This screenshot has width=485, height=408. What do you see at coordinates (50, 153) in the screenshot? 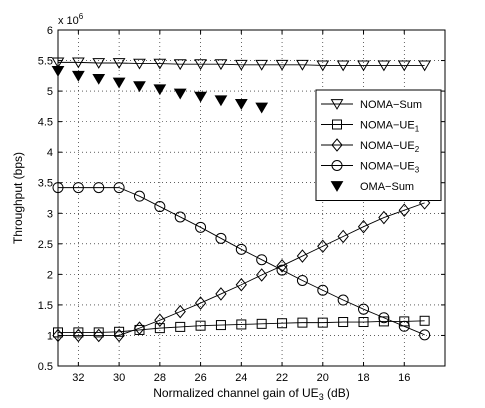
I see `y-tick-label: 4` at bounding box center [50, 153].